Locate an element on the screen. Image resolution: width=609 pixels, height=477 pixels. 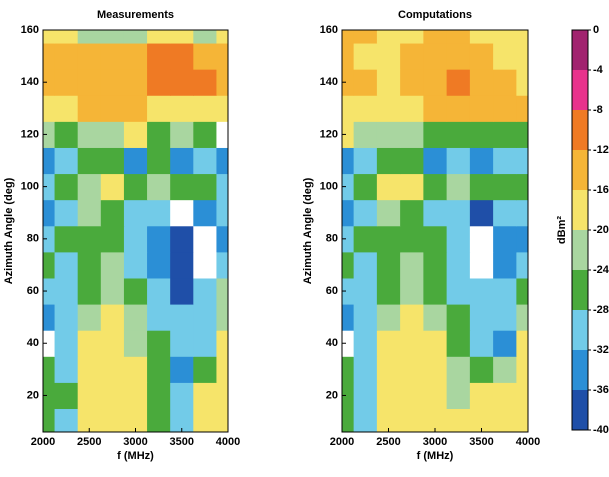
y-tick-label: 120 is located at coordinates (329, 134).